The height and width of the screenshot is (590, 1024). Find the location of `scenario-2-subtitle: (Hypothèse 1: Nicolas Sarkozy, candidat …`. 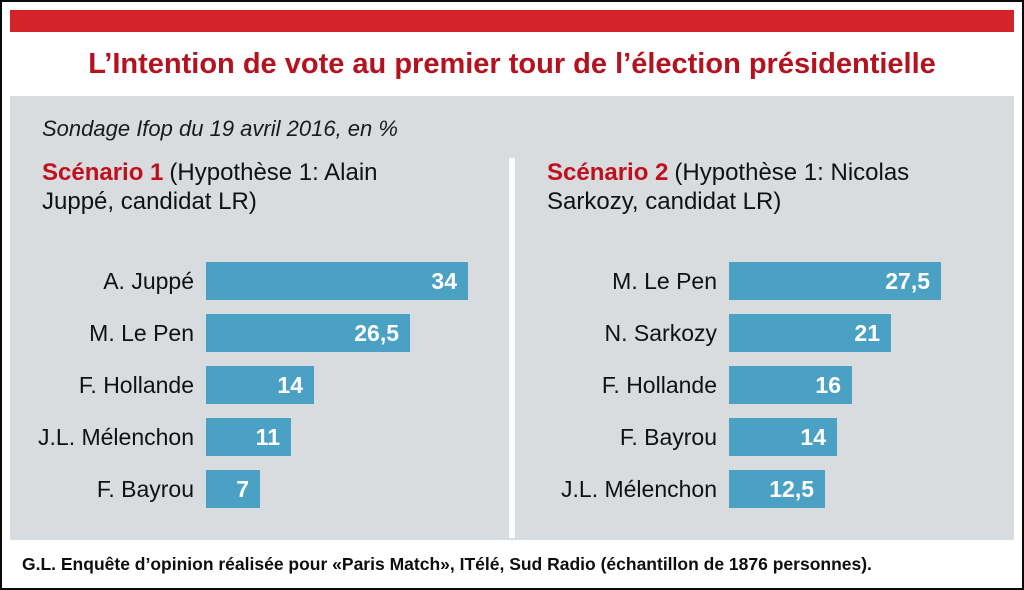

scenario-2-subtitle: (Hypothèse 1: Nicolas Sarkozy, candidat … is located at coordinates (728, 187).